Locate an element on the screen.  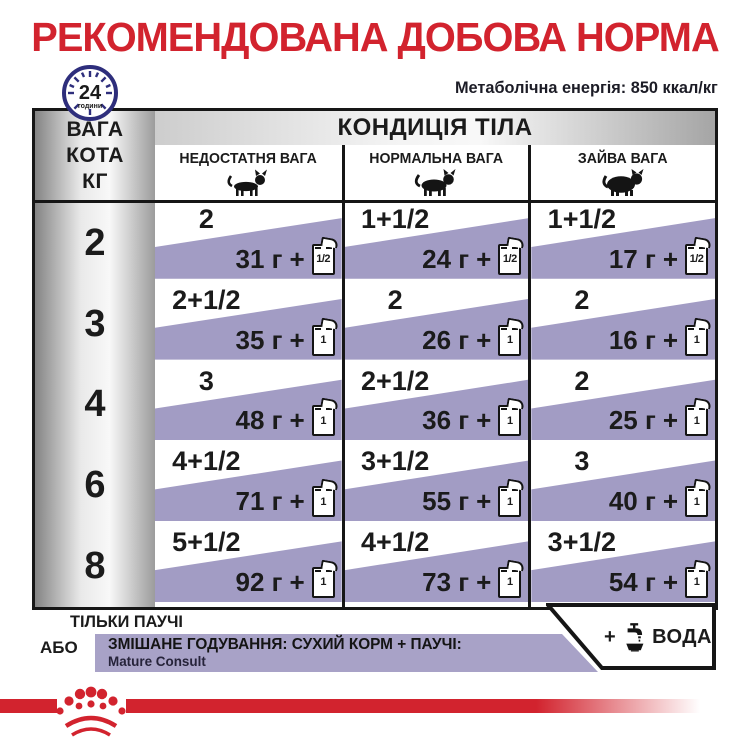
feeding-cell: 1+1/2 17 г + 1/2 is located at coordinates (621, 243).